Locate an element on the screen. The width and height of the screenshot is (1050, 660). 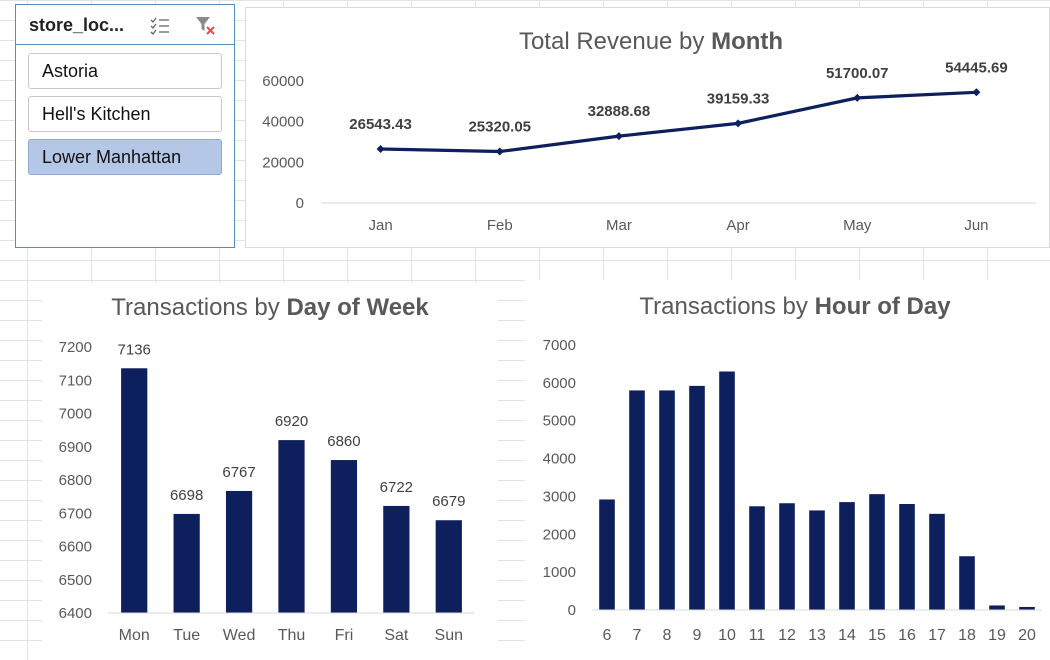
chart-title: Total Revenue by Month is located at coordinates (651, 41).